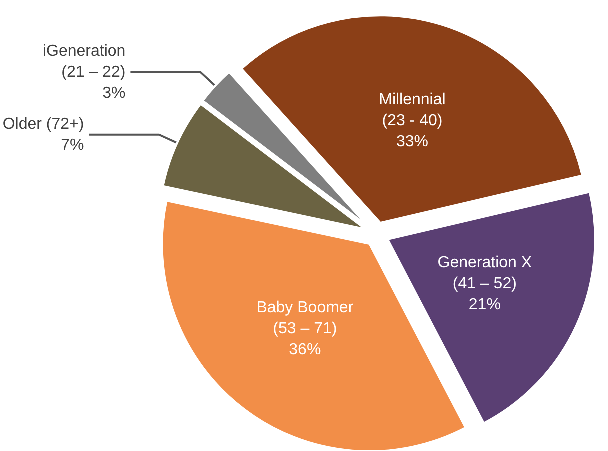  Describe the element at coordinates (305, 319) in the screenshot. I see `slice-label: Baby Boomer (53 – 71)` at that location.